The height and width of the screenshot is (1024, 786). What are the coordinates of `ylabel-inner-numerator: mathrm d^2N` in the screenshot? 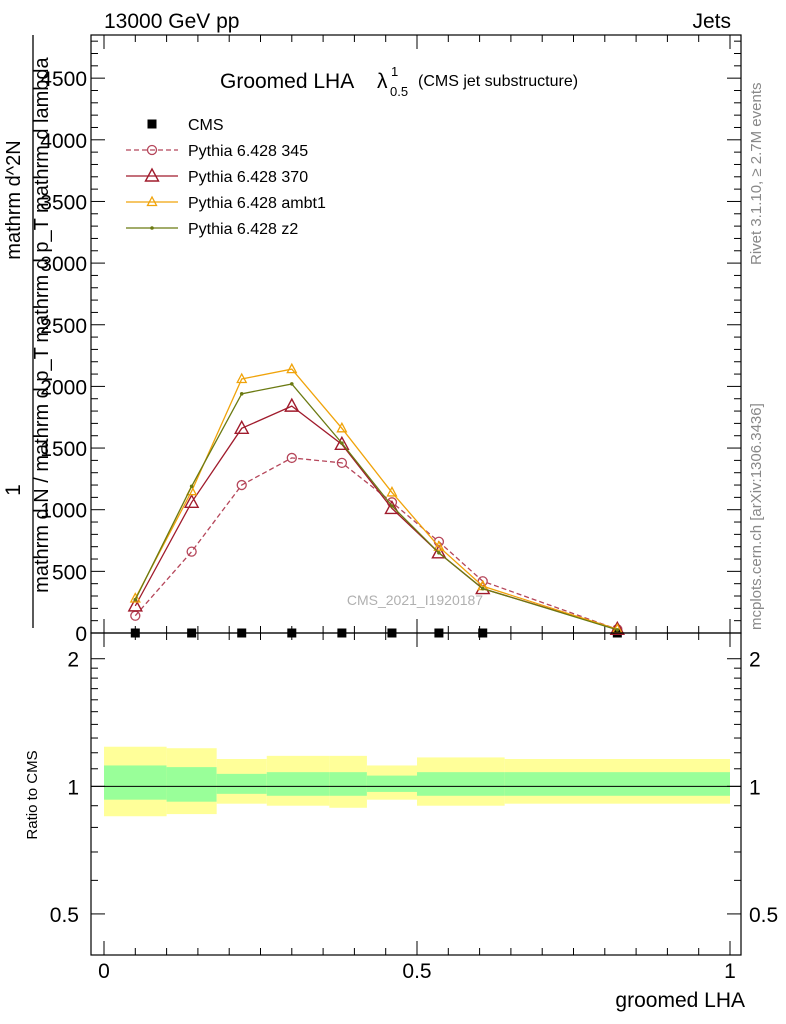 It's located at (14, 199).